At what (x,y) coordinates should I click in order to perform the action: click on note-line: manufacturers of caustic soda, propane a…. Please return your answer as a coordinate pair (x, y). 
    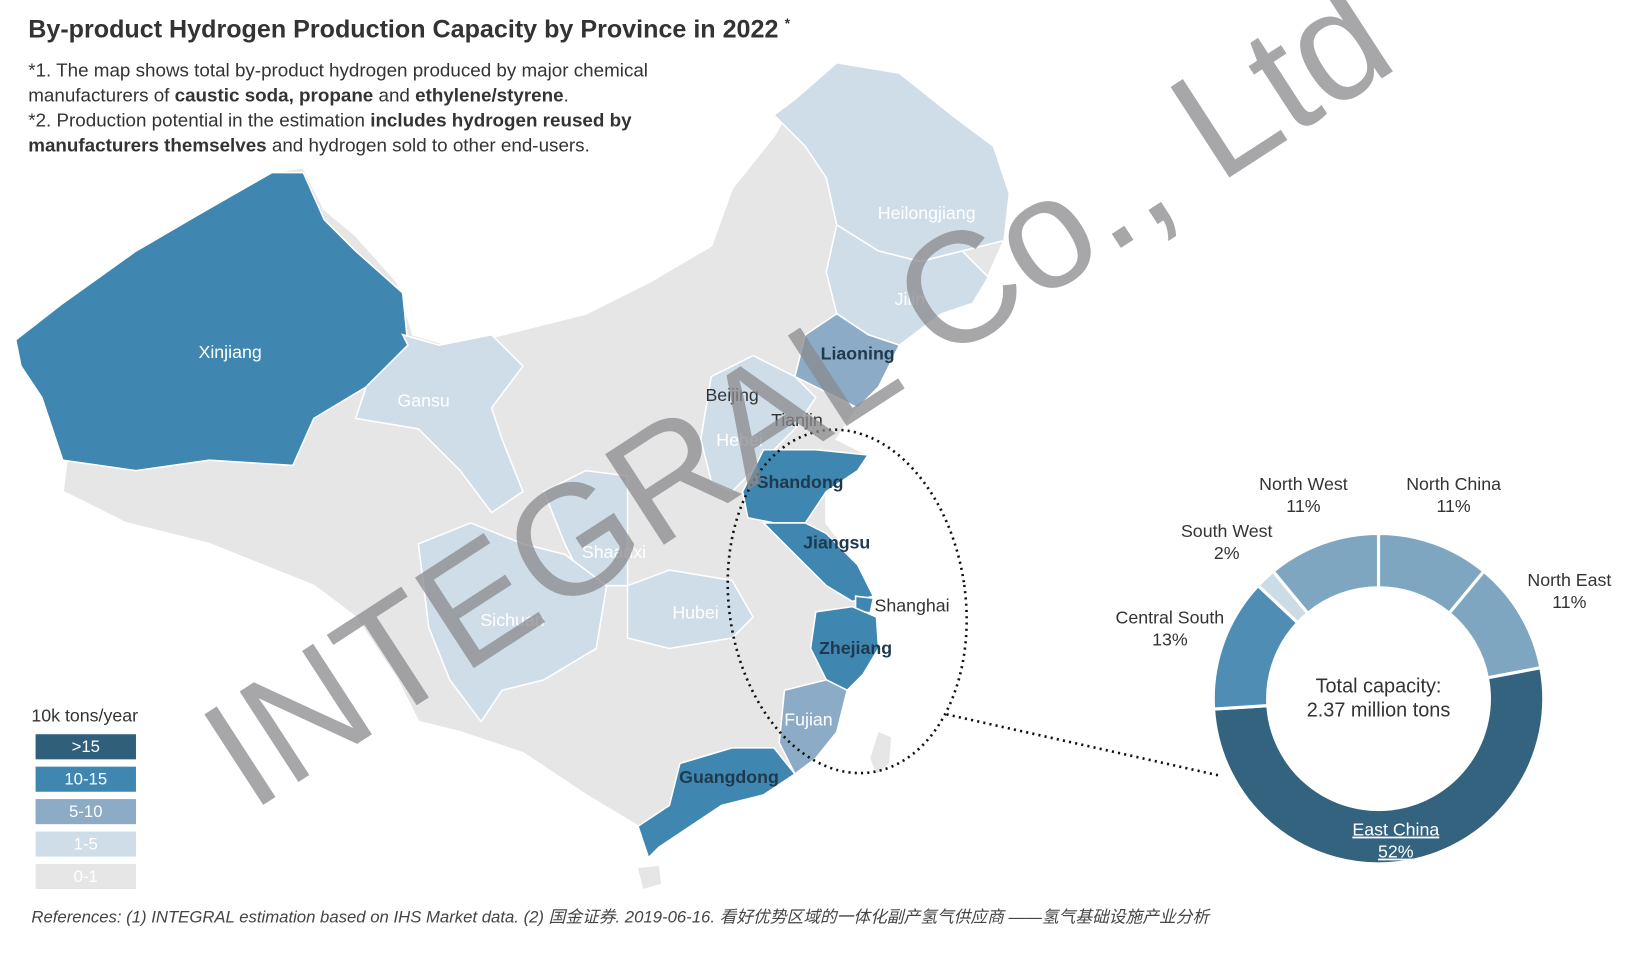
    Looking at the image, I should click on (298, 94).